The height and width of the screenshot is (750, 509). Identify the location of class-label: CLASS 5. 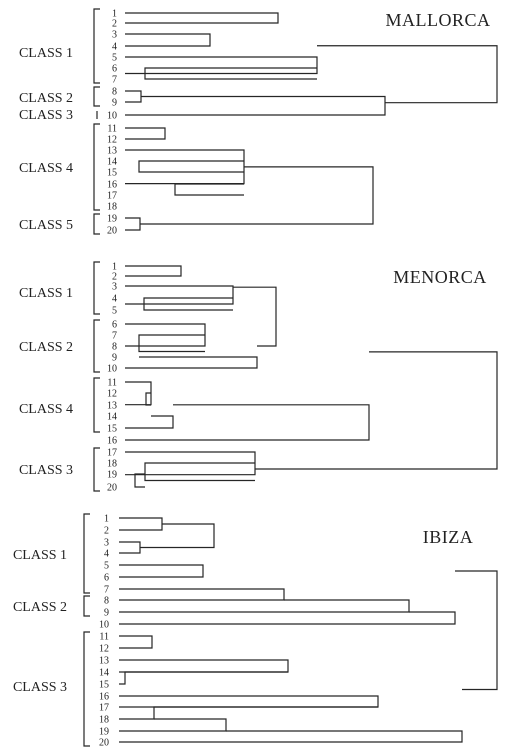
(46, 225).